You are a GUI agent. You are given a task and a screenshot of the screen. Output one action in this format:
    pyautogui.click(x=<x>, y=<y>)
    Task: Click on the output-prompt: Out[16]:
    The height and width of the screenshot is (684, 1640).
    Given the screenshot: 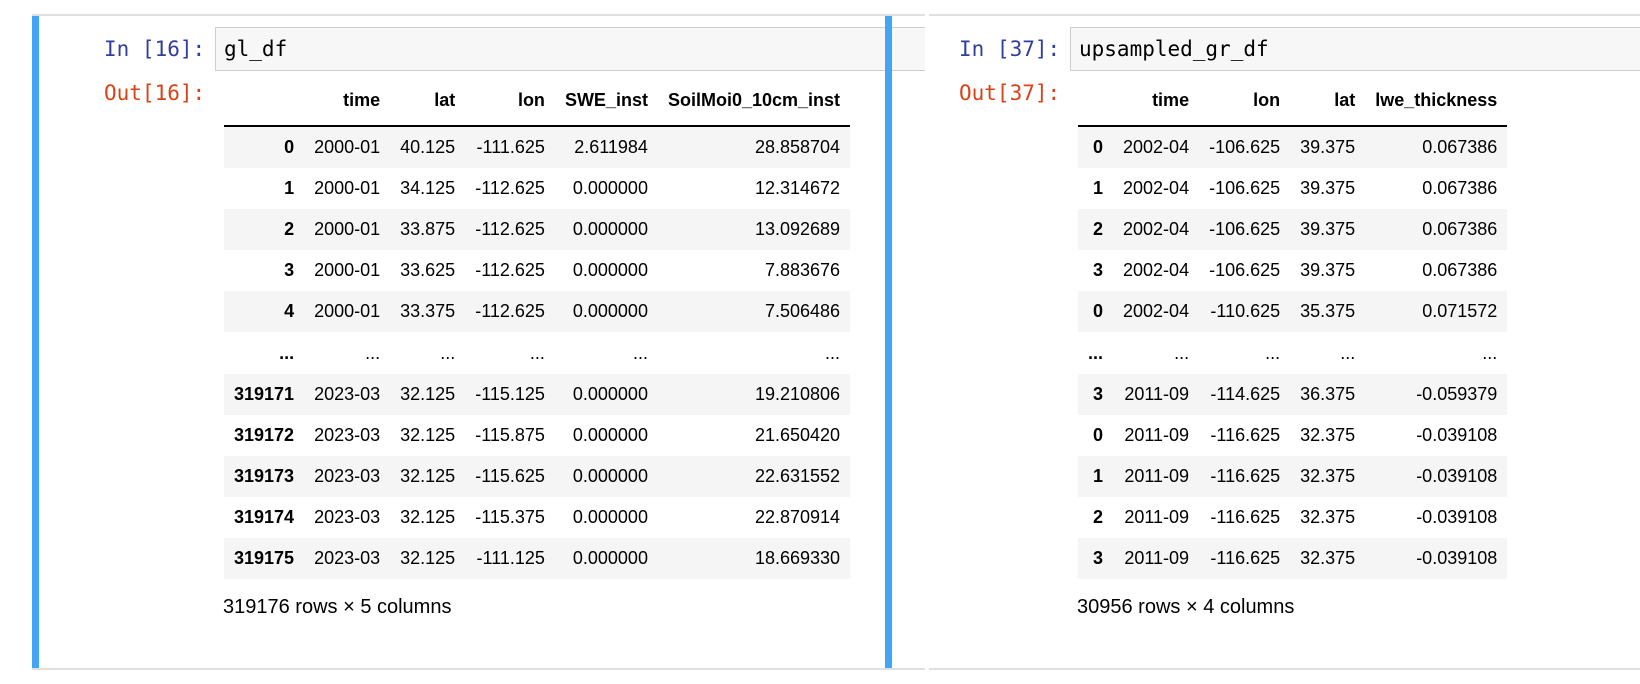 What is the action you would take?
    pyautogui.click(x=155, y=93)
    